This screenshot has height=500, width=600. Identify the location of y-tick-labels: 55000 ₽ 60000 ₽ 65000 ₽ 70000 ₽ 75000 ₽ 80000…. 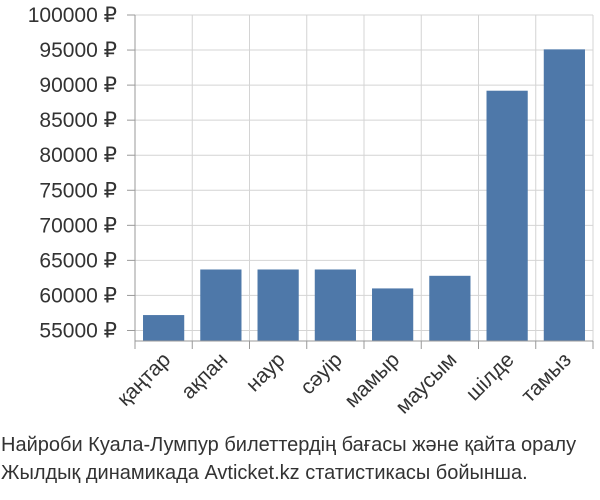
(72, 173).